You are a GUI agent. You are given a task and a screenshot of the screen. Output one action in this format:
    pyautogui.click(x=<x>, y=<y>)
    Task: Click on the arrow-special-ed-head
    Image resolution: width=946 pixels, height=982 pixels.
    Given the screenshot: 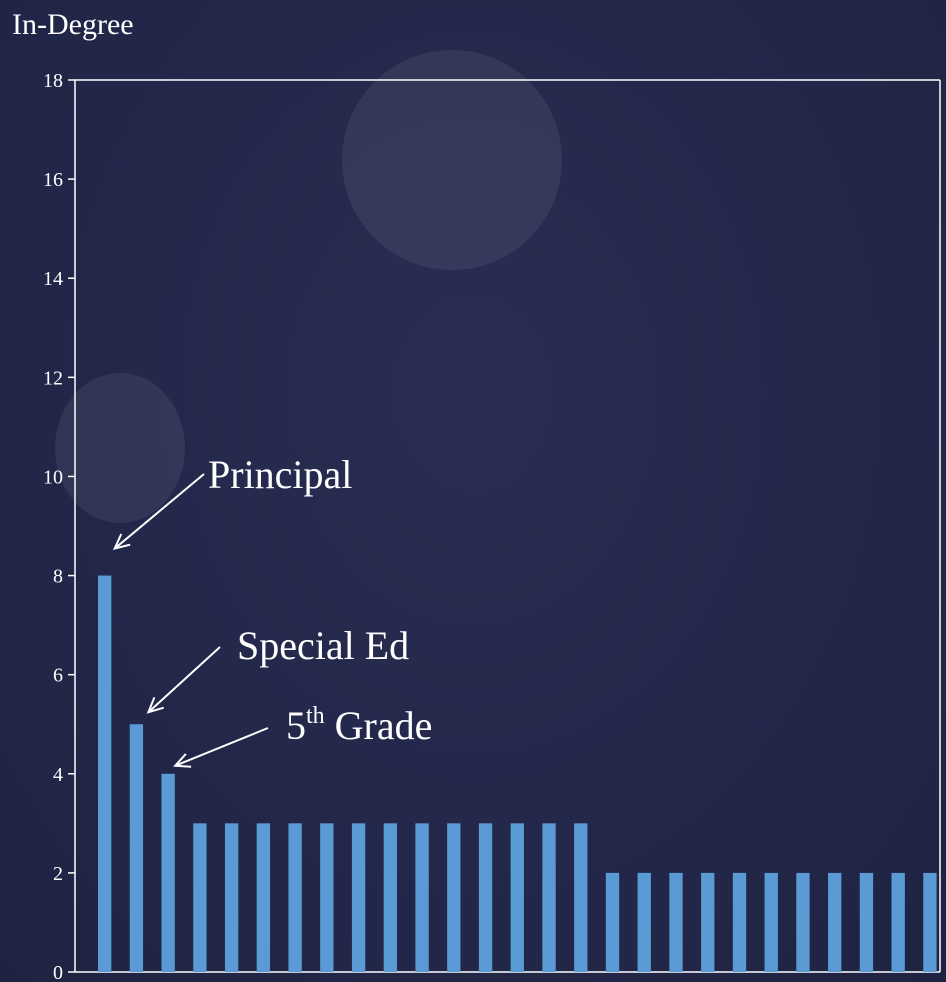 What is the action you would take?
    pyautogui.click(x=155, y=705)
    